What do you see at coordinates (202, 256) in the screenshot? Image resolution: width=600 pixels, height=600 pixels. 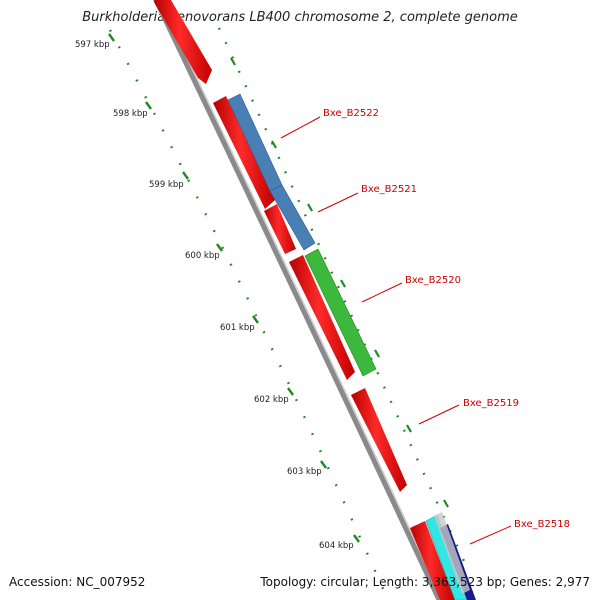 I see `scale-label: 600 kbp` at bounding box center [202, 256].